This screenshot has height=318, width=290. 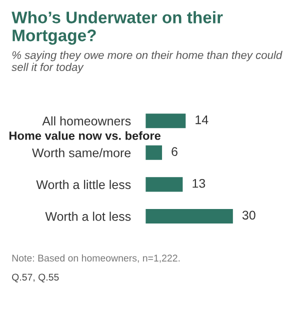 What do you see at coordinates (202, 119) in the screenshot?
I see `data-label: 14` at bounding box center [202, 119].